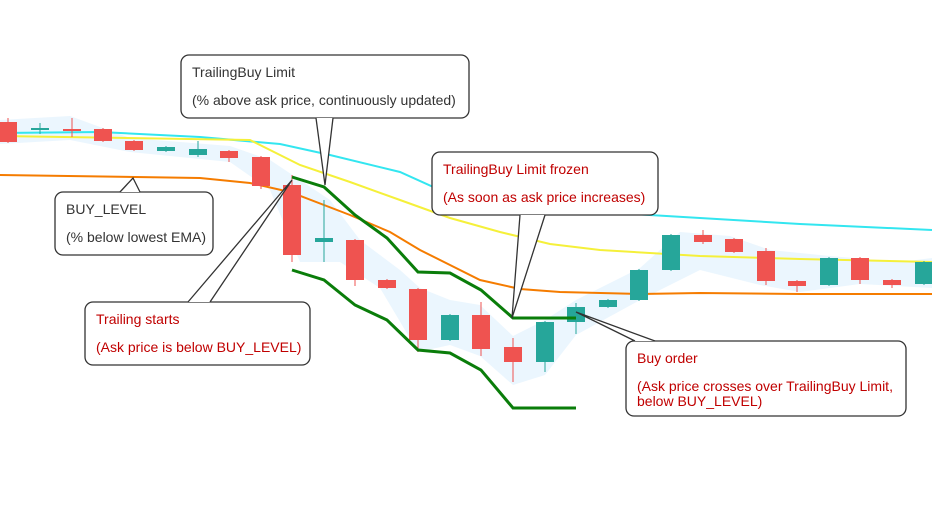 This screenshot has width=932, height=506. I want to click on callout-detail: (As soon as ask price increases), so click(544, 197).